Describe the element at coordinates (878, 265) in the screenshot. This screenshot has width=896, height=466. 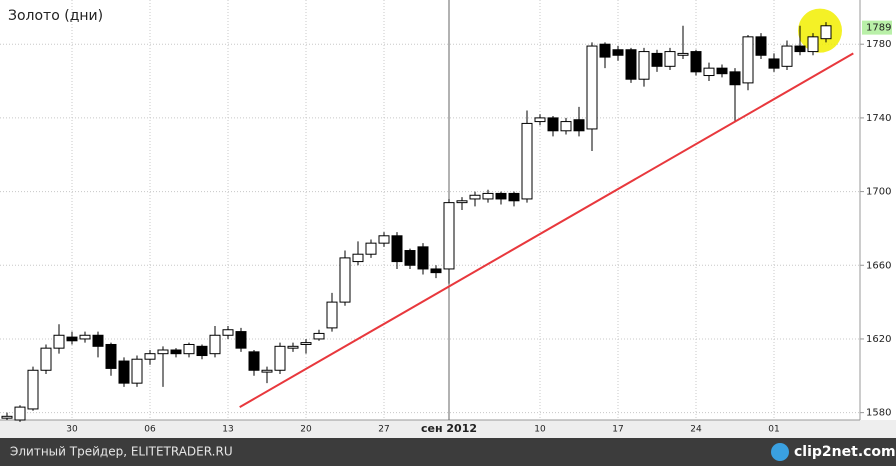
I see `y-tick-label: 1660` at that location.